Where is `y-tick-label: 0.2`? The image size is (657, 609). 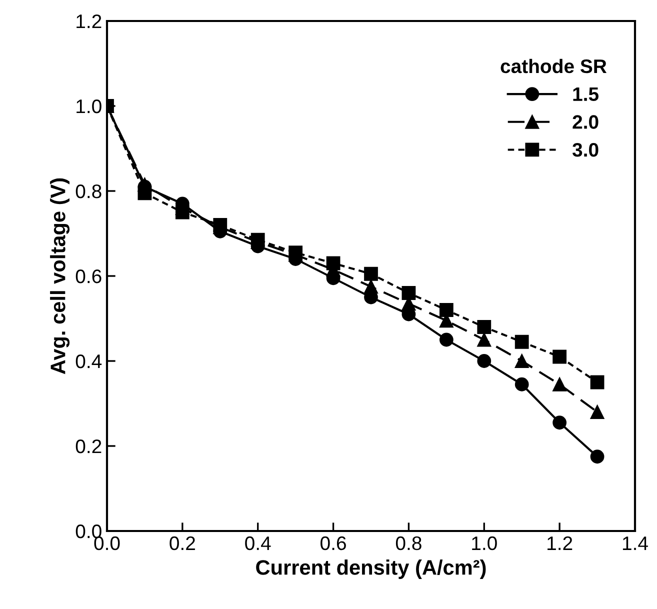 y-tick-label: 0.2 is located at coordinates (89, 446).